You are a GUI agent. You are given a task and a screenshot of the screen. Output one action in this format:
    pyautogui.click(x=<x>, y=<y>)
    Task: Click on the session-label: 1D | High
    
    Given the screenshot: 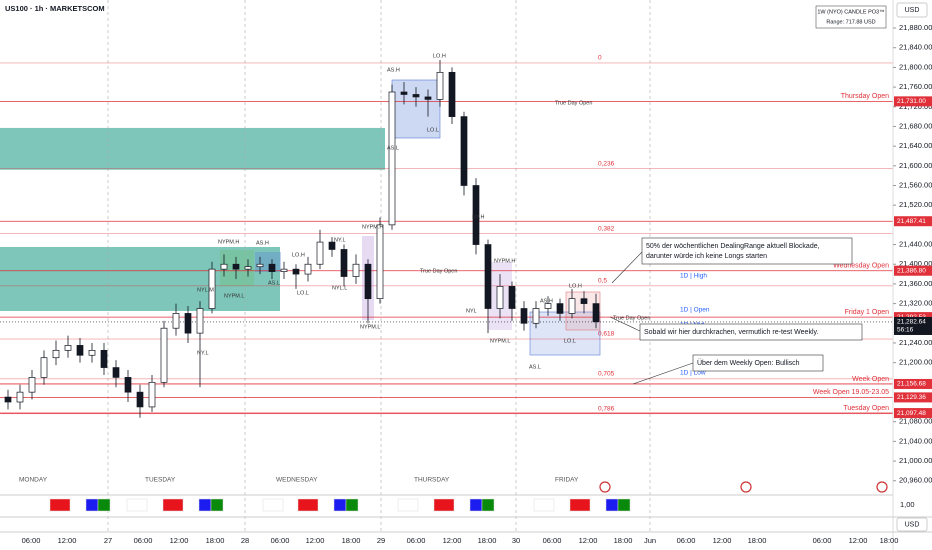 What is the action you would take?
    pyautogui.click(x=693, y=276)
    